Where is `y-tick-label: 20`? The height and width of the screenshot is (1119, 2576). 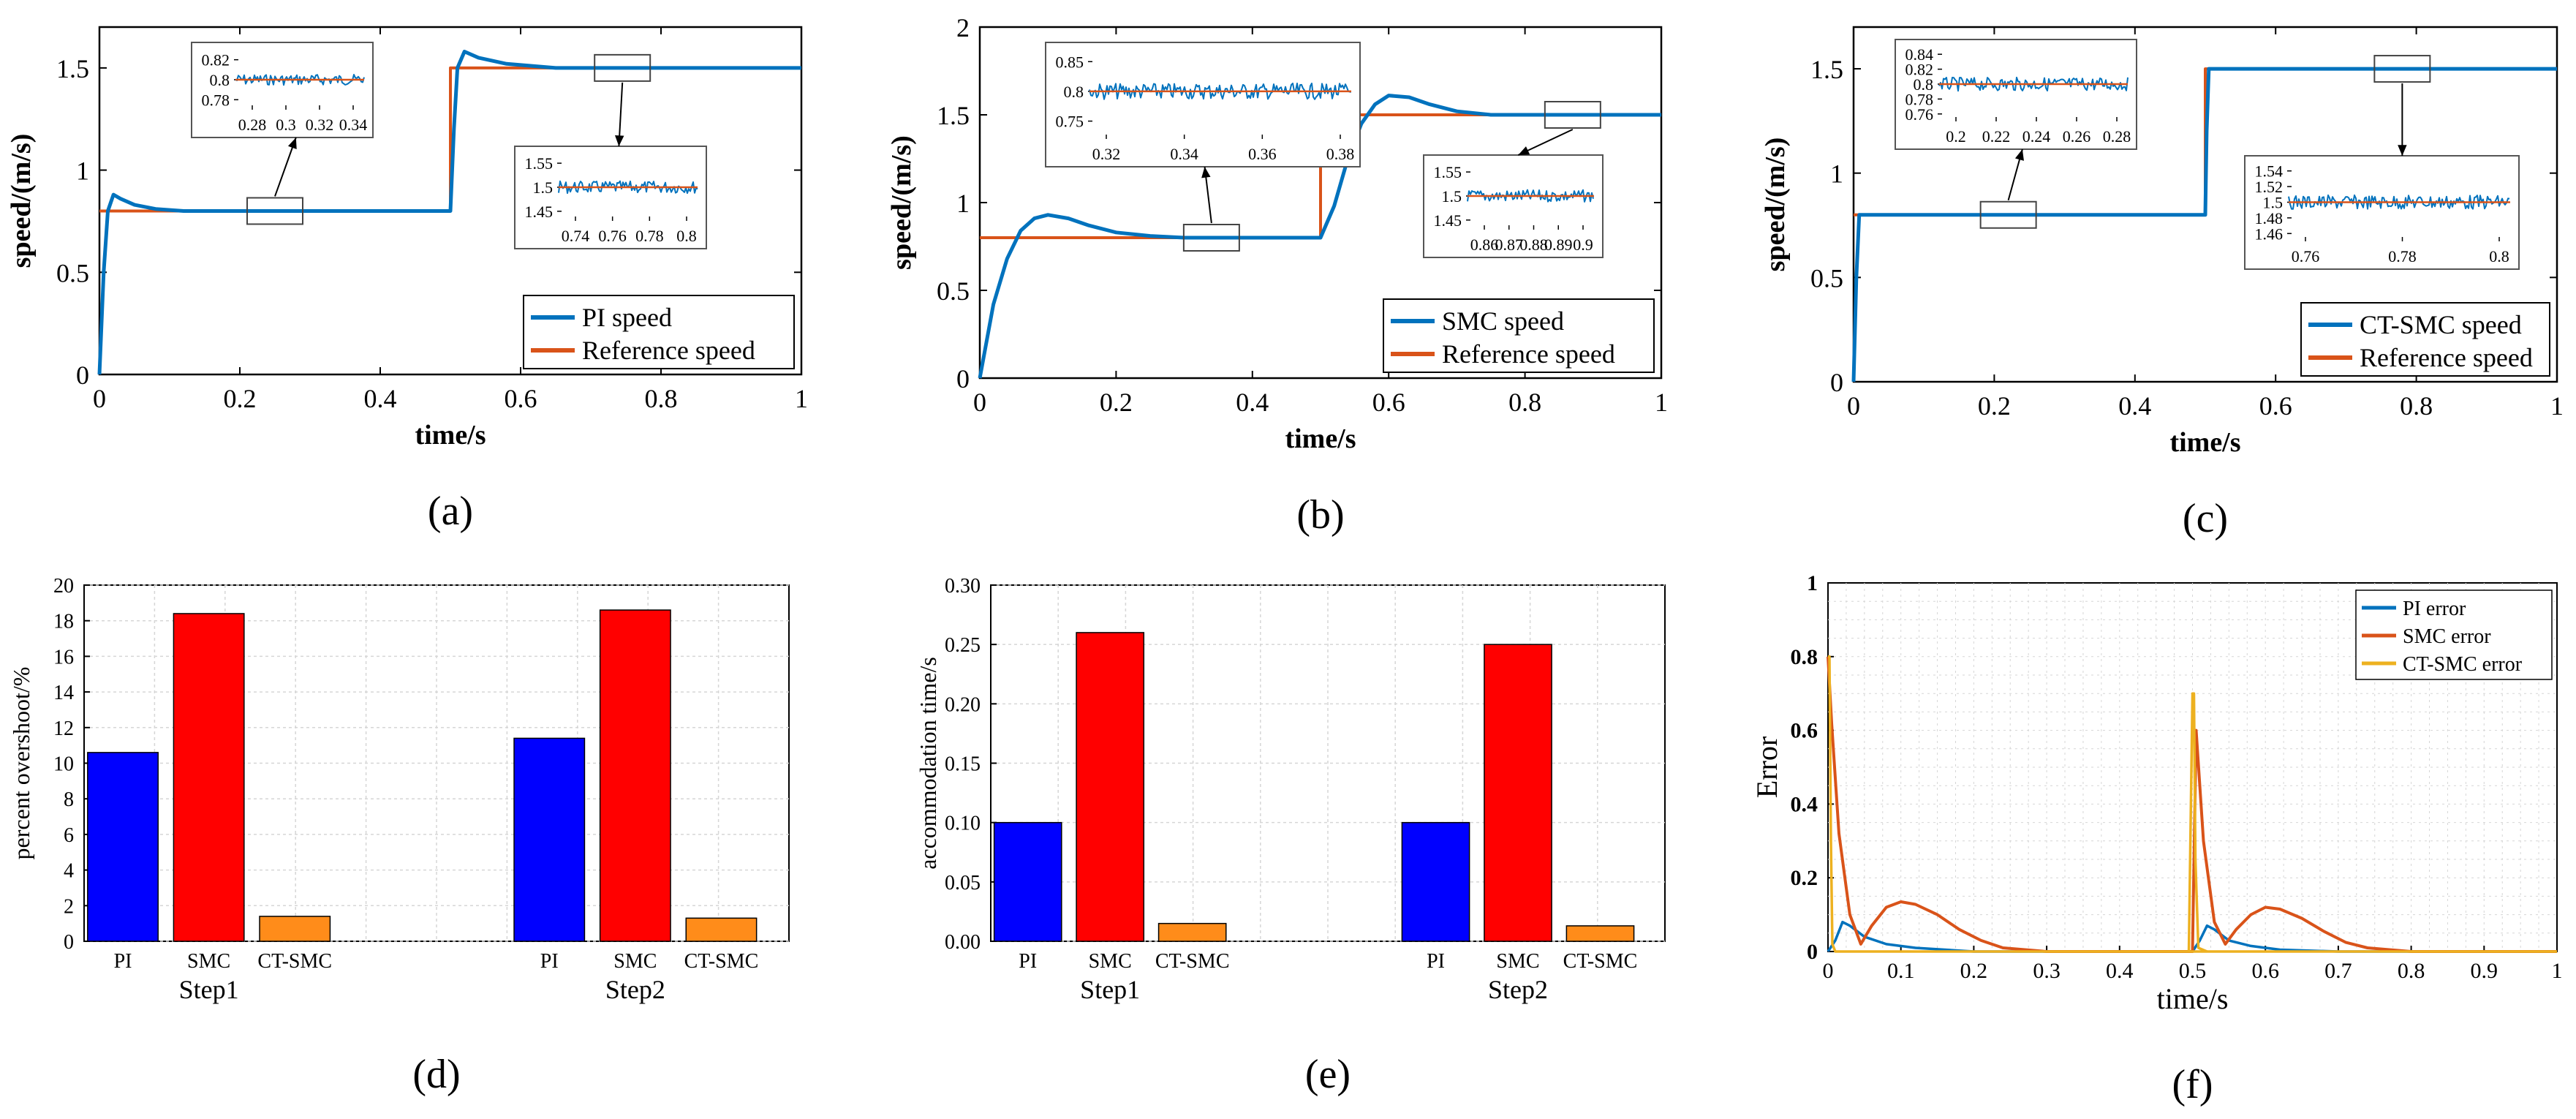 y-tick-label: 20 is located at coordinates (63, 586).